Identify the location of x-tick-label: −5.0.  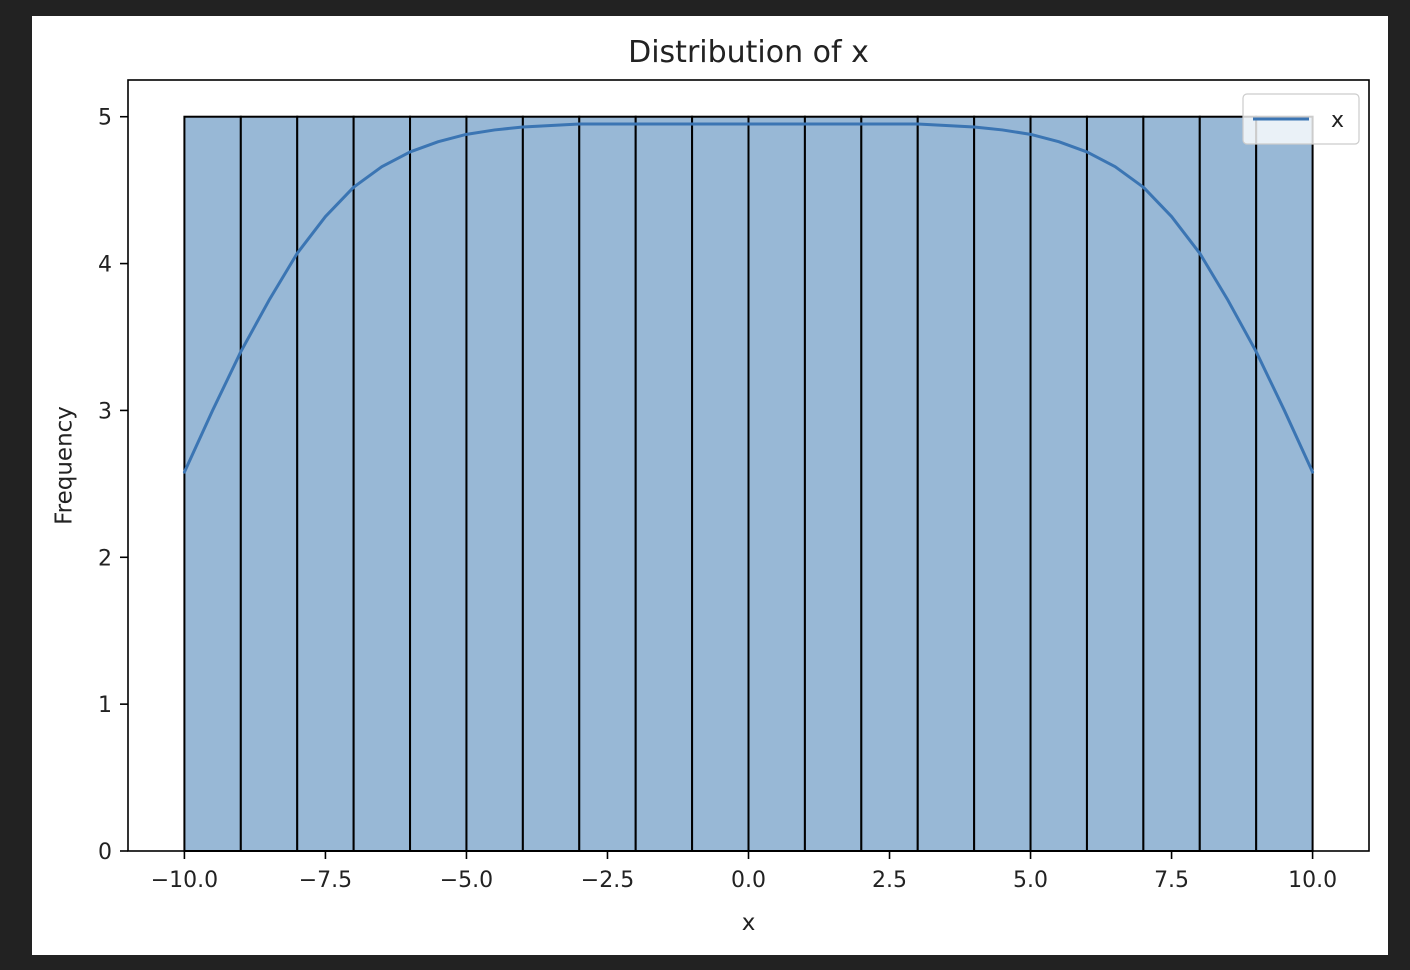
(466, 880).